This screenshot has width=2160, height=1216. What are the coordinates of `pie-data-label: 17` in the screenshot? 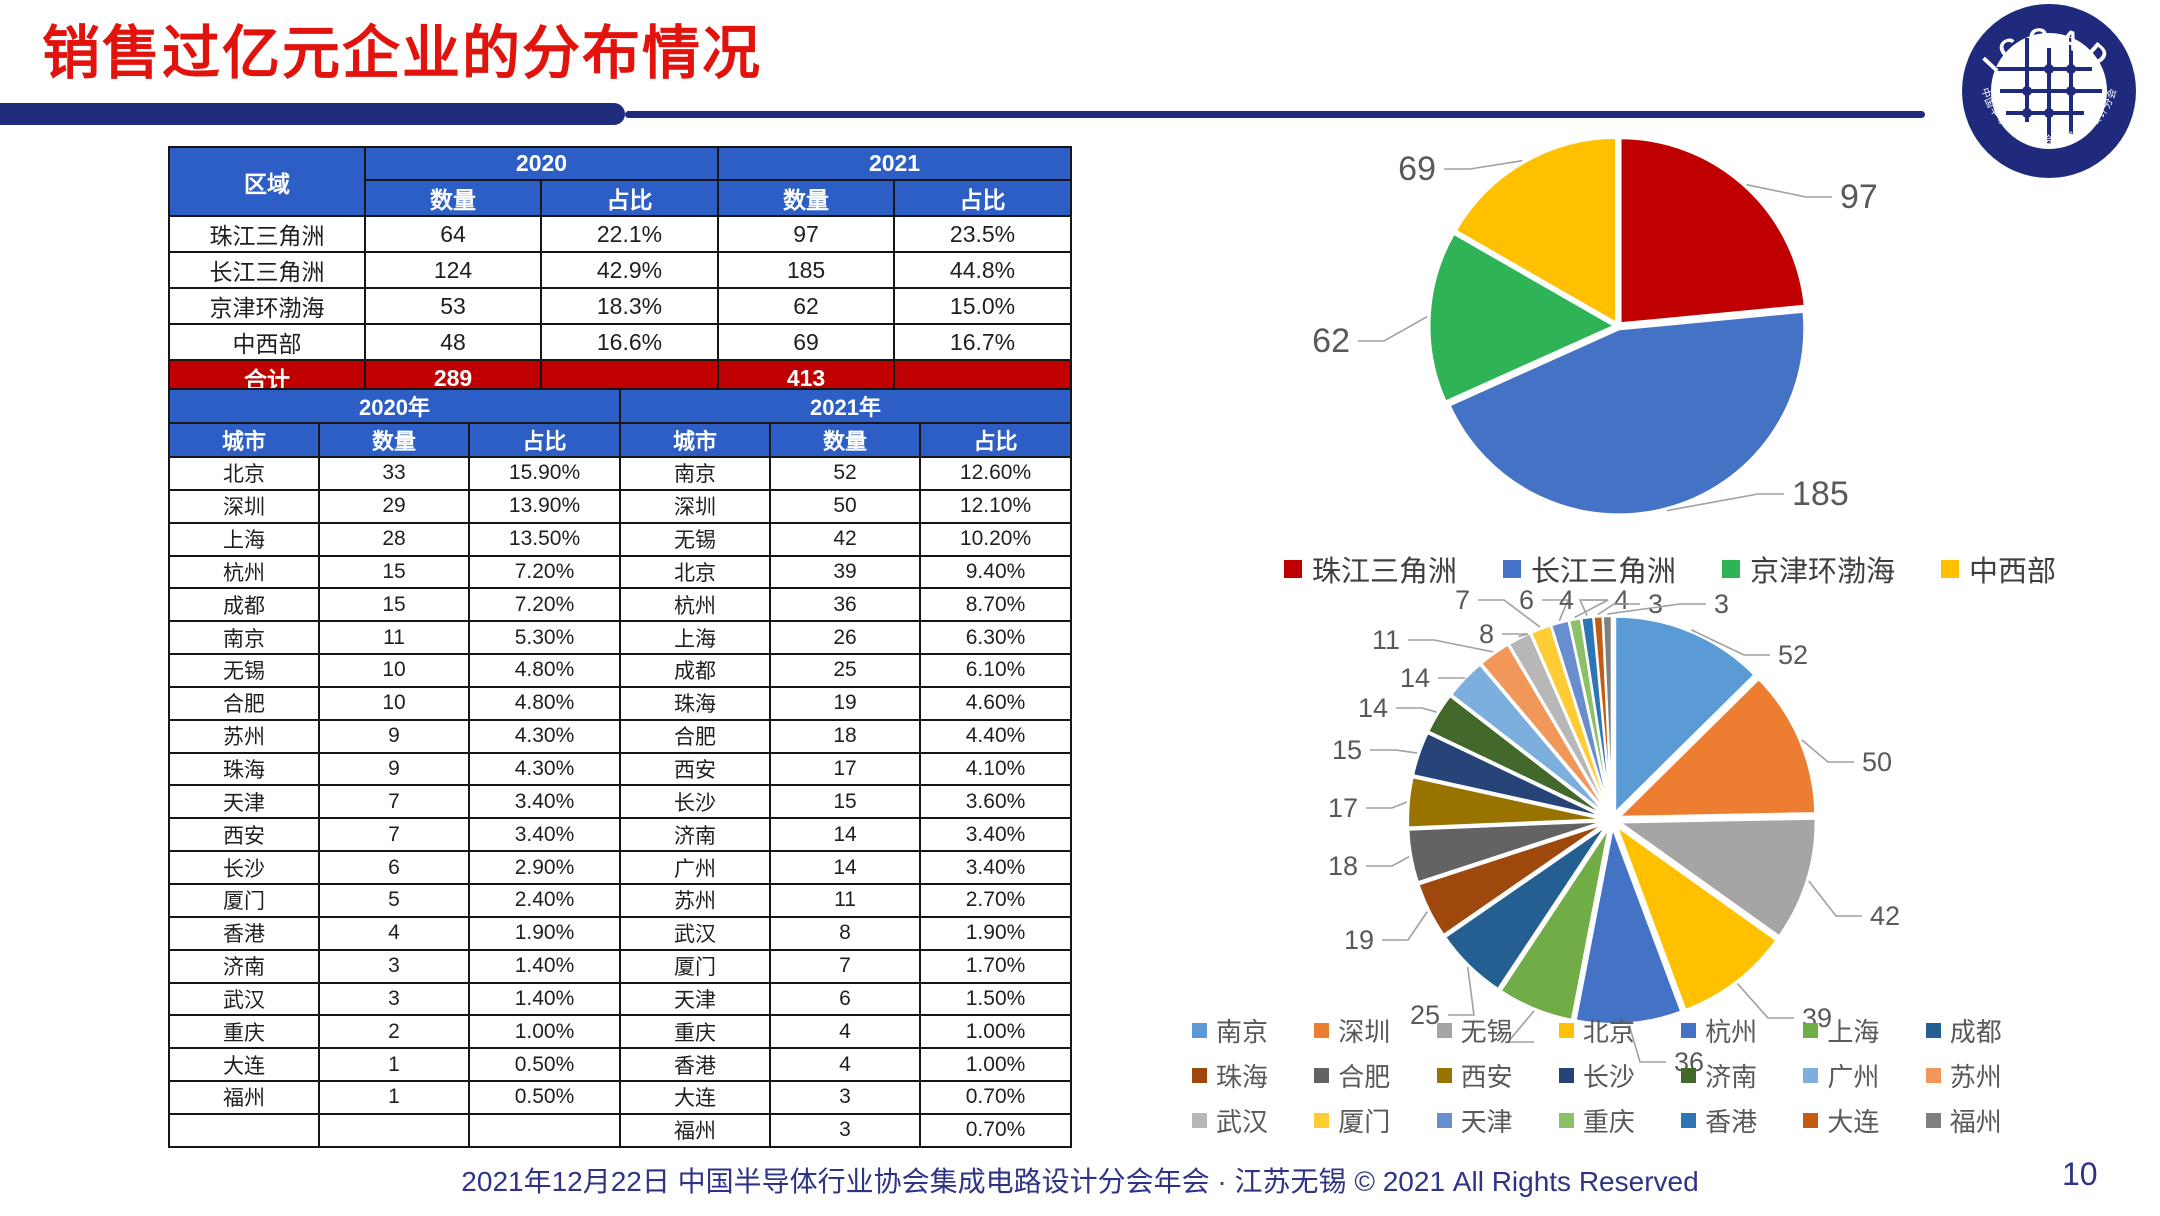 It's located at (1343, 808).